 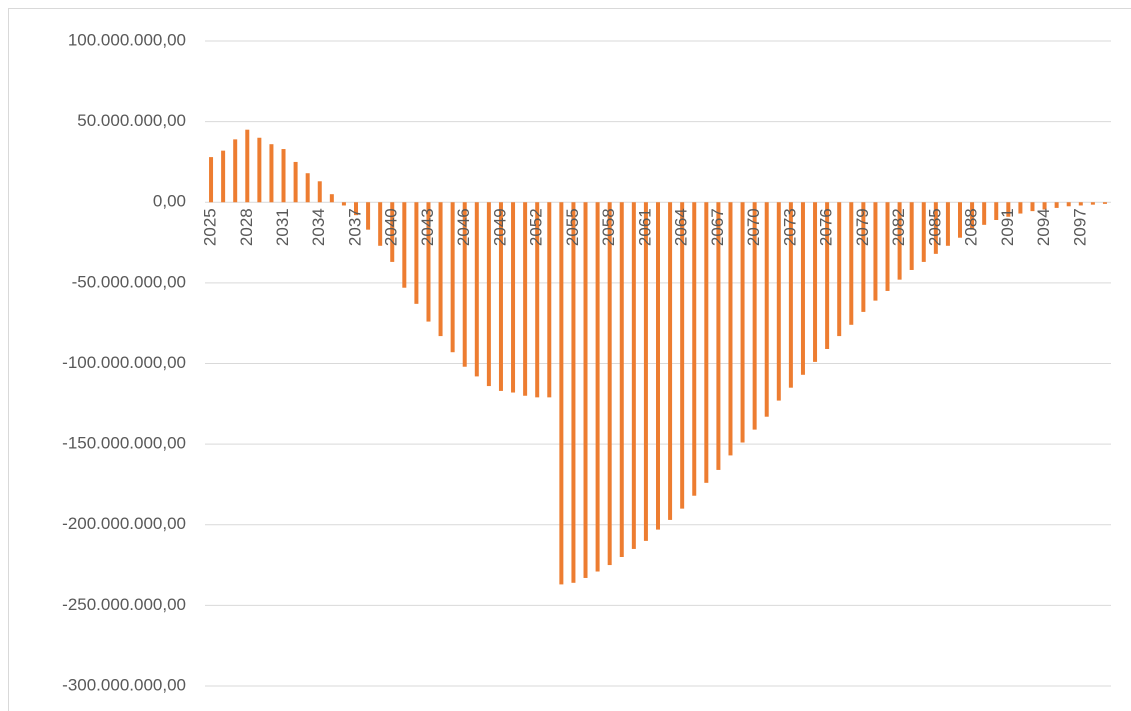 What do you see at coordinates (1079, 227) in the screenshot?
I see `x-tick-label: 2097` at bounding box center [1079, 227].